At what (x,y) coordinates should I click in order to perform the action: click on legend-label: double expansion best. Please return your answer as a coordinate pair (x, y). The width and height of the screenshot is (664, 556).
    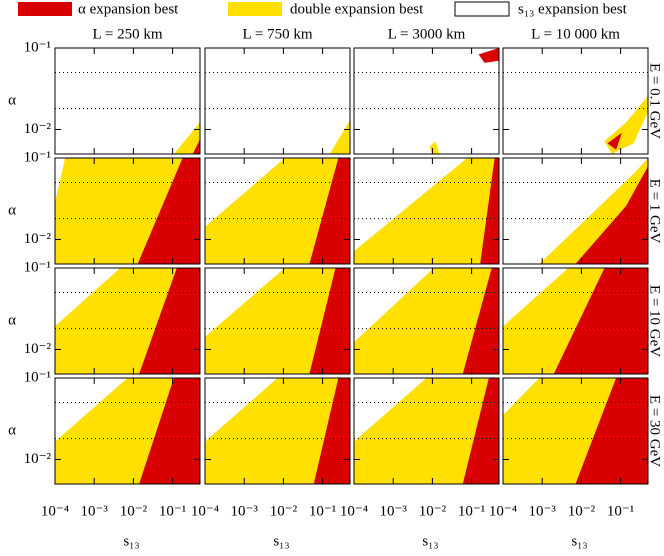
    Looking at the image, I should click on (357, 9).